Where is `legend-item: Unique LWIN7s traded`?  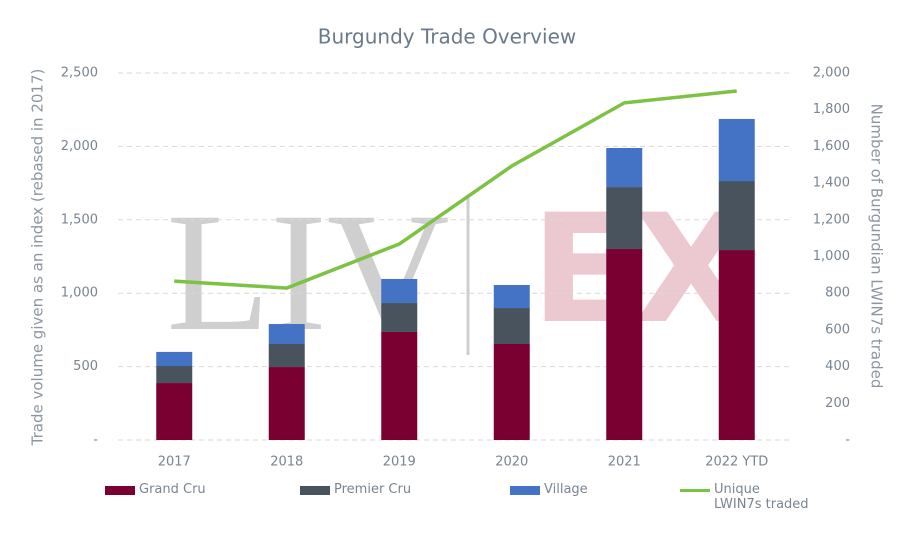
legend-item: Unique LWIN7s traded is located at coordinates (745, 497).